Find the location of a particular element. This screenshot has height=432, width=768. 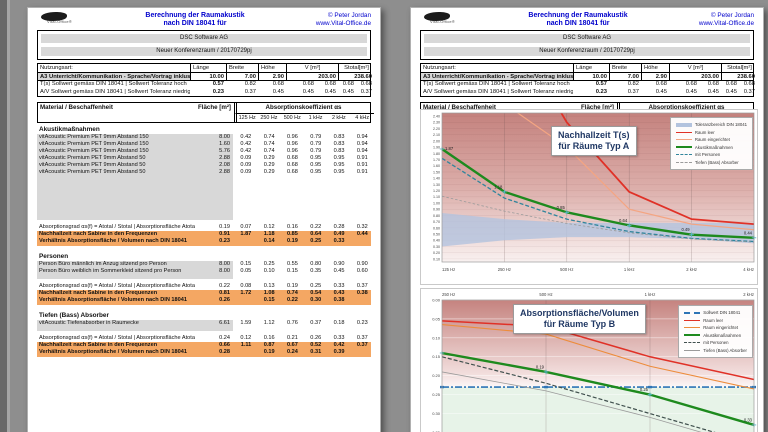

alpha-value: 0.38 is located at coordinates (339, 300).